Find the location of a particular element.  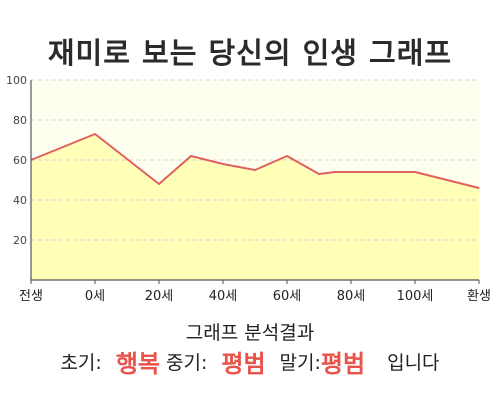

x-tick-label-2: 20세 is located at coordinates (159, 296).